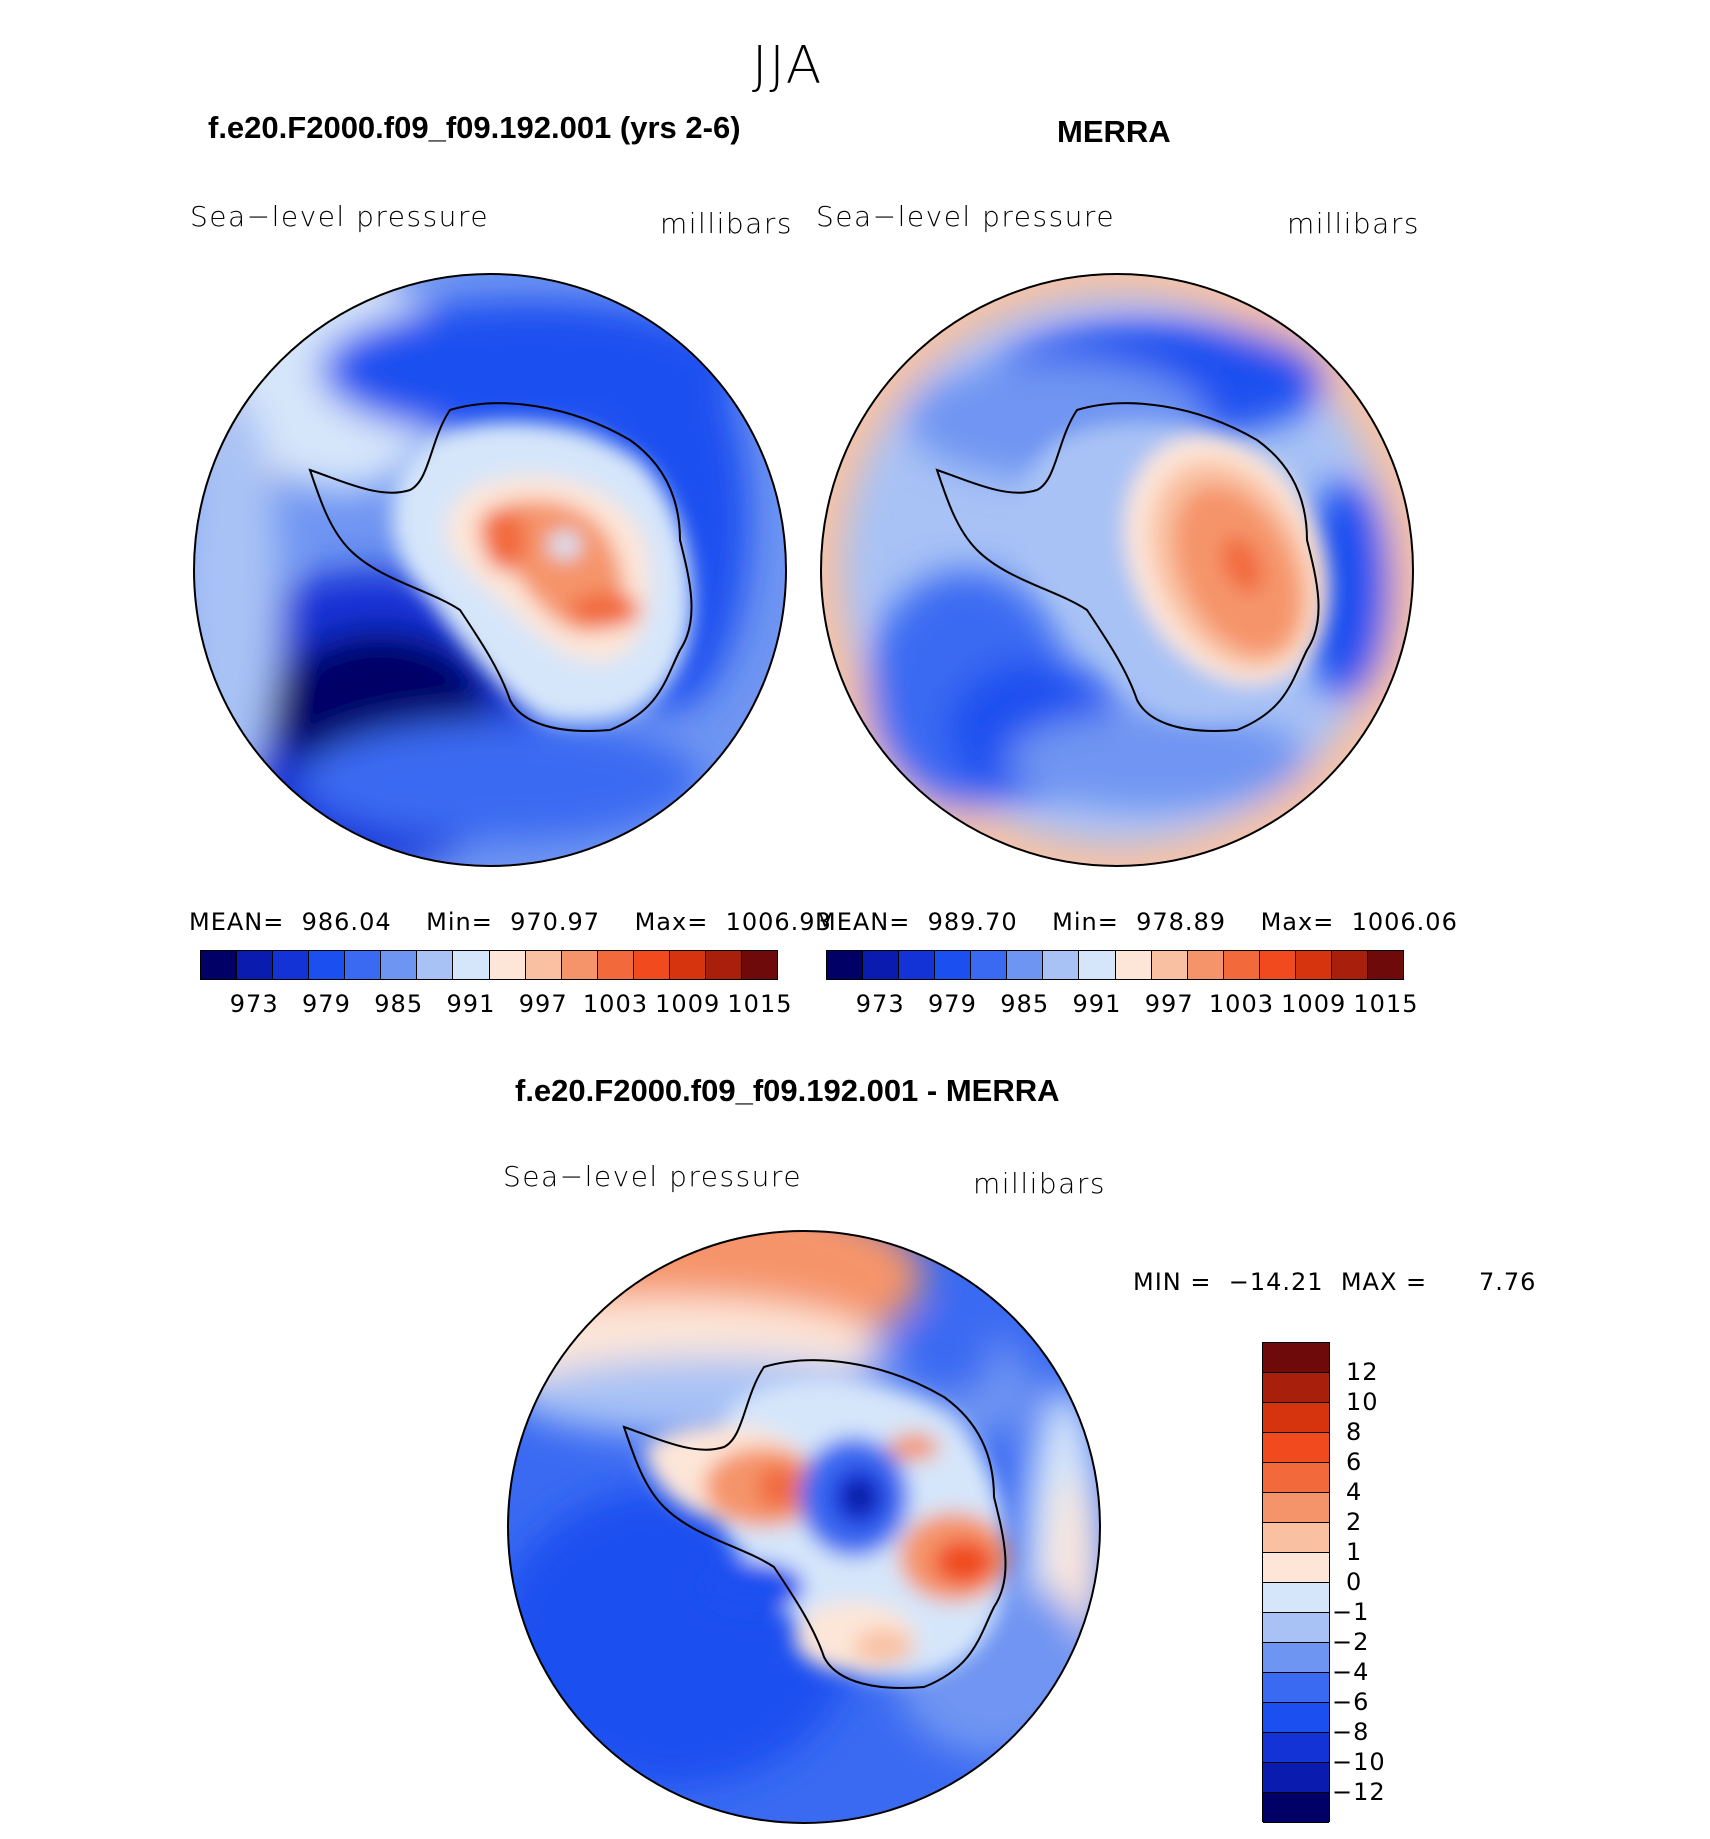 Image resolution: width=1710 pixels, height=1839 pixels. I want to click on panel-2-max-value: 1006.06, so click(1404, 922).